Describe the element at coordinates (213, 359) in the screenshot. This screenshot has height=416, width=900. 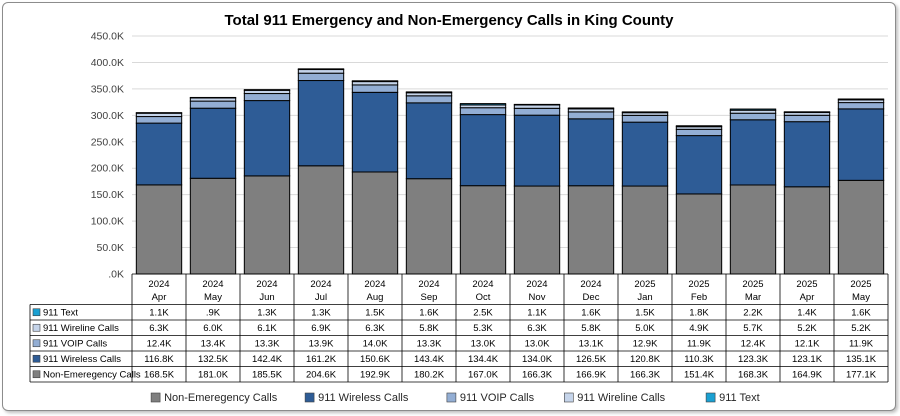
I see `table-cell: 132.5K` at that location.